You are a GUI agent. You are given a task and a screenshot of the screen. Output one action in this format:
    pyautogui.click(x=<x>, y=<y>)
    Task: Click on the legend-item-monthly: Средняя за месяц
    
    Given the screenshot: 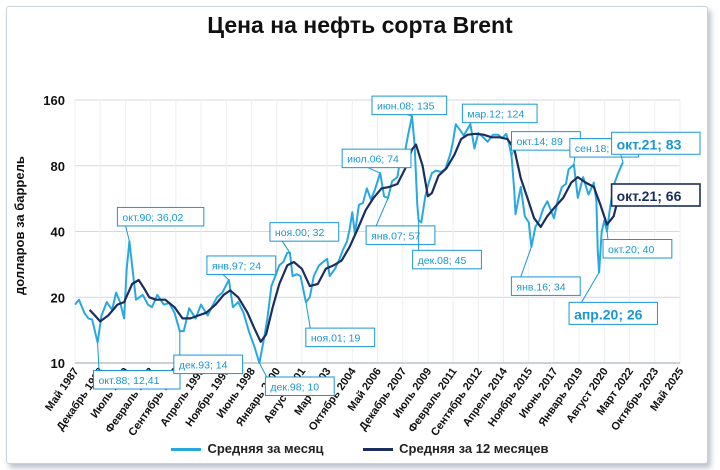 What is the action you would take?
    pyautogui.click(x=247, y=448)
    